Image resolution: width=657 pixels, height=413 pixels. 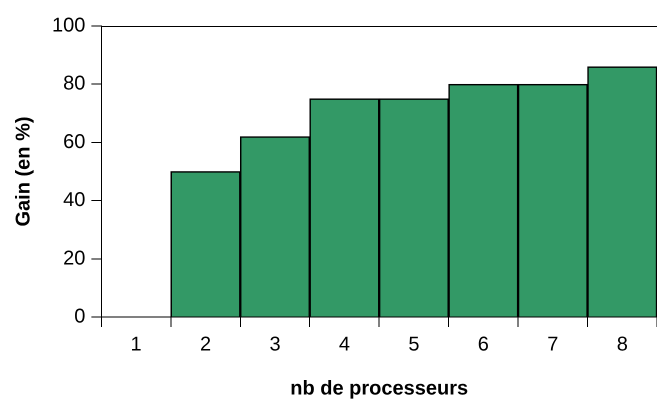 What do you see at coordinates (483, 345) in the screenshot?
I see `x-tick-label: 6` at bounding box center [483, 345].